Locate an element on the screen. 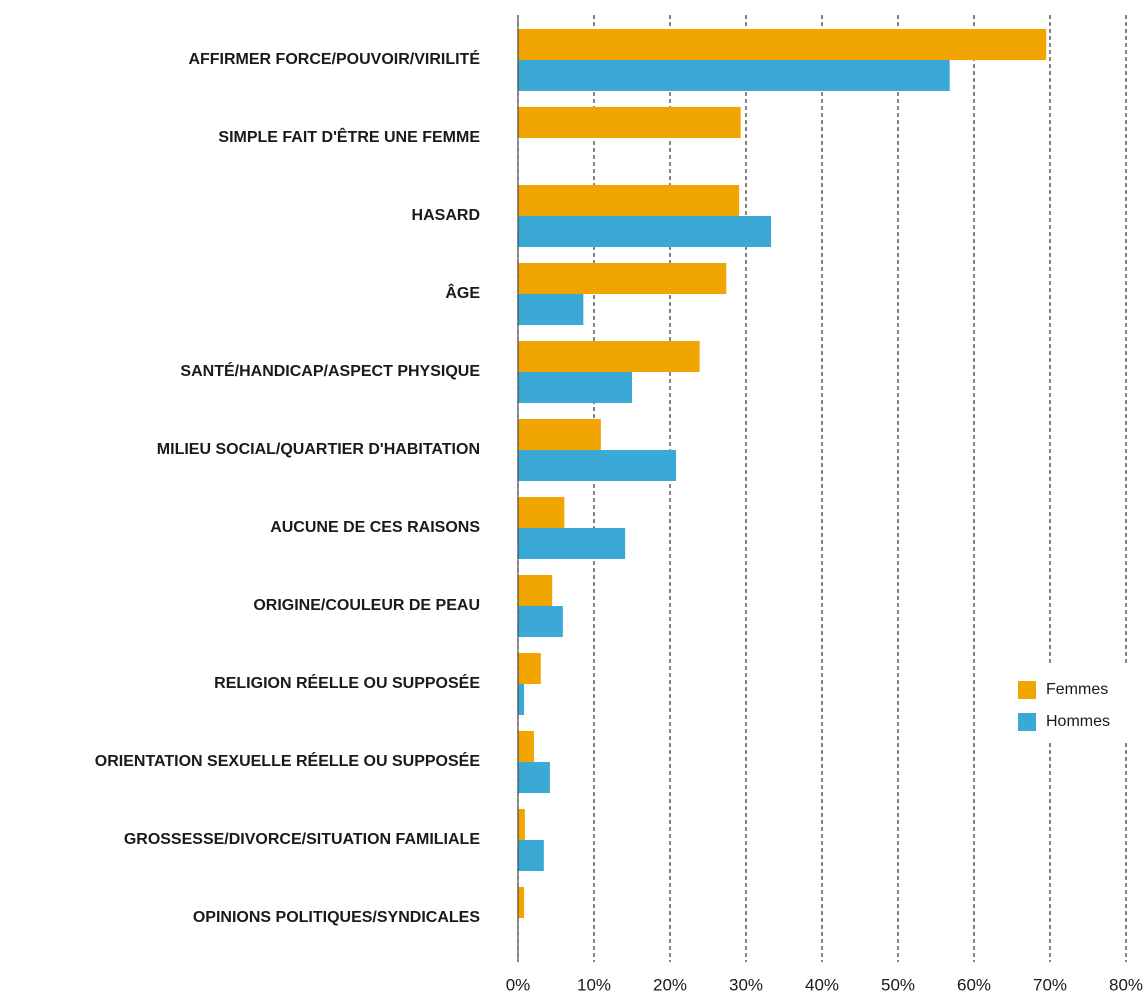  x-tick-label: 50% is located at coordinates (898, 984).